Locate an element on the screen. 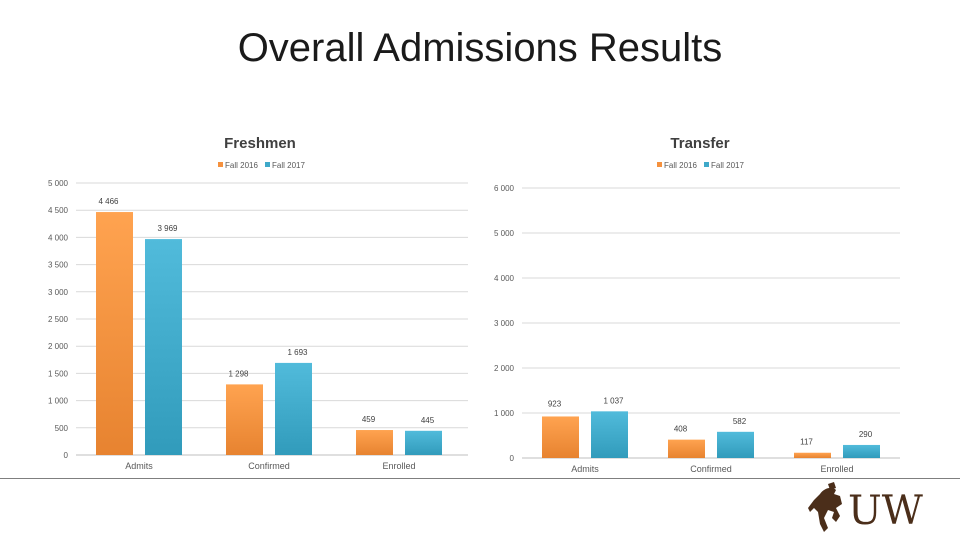 This screenshot has width=960, height=540. freshmen-ytick-label-0: 0 is located at coordinates (66, 455).